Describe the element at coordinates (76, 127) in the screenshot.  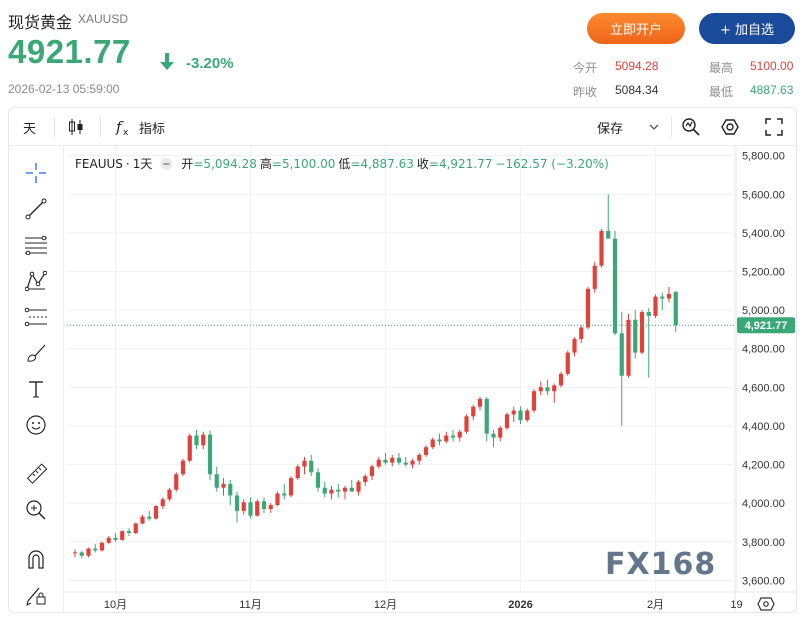
I see `candles-icon` at that location.